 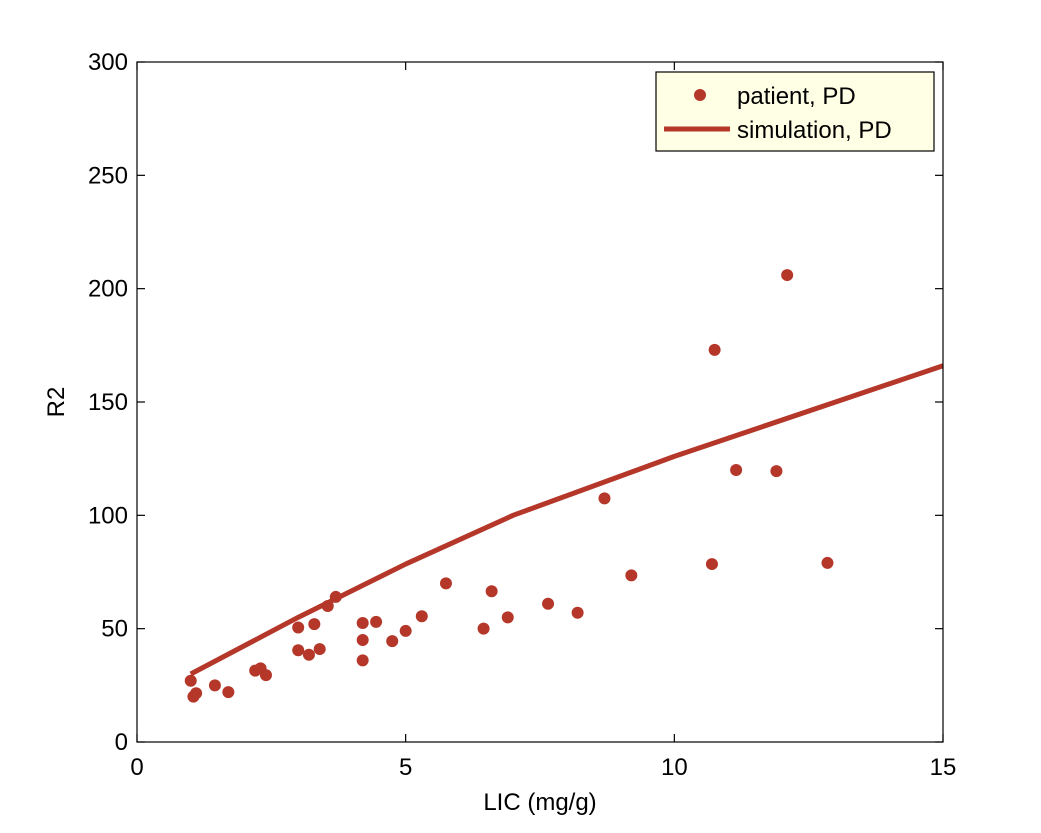 I want to click on y-tick-label: 250, so click(x=108, y=175).